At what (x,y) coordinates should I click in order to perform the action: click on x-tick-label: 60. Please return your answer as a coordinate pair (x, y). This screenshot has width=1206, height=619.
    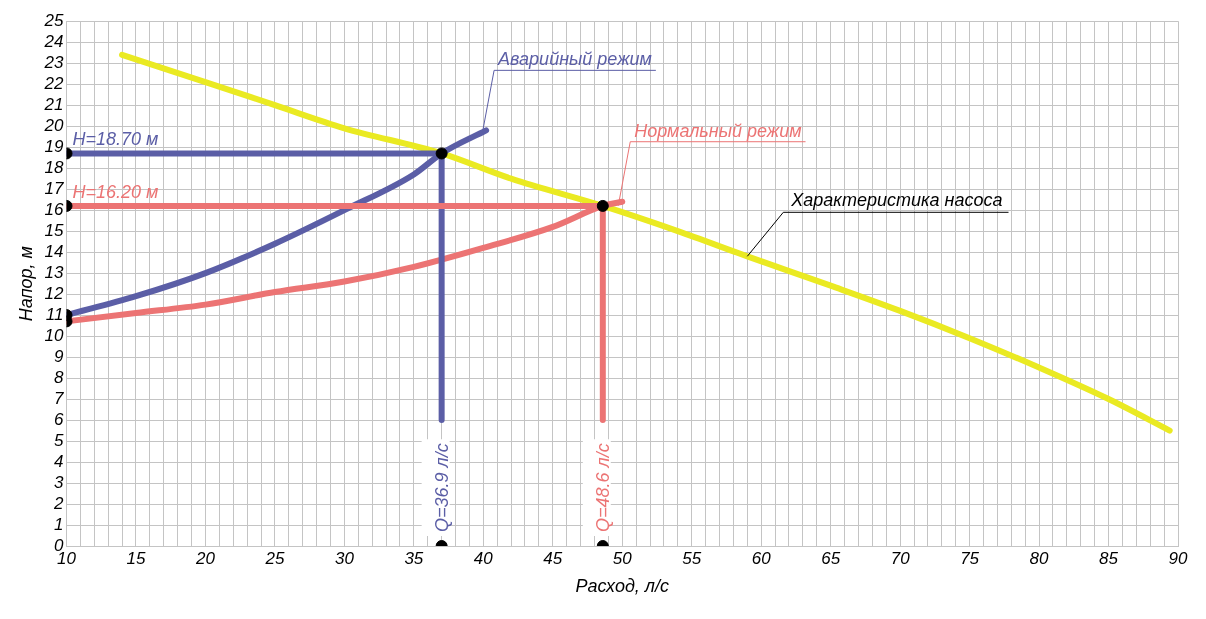
    Looking at the image, I should click on (761, 558).